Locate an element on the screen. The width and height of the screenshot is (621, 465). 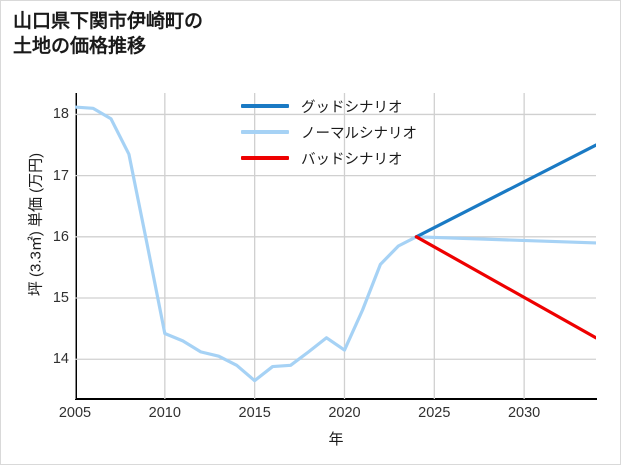
y-axis-tick-labels: 14 15 16 17 18 is located at coordinates (42, 246).